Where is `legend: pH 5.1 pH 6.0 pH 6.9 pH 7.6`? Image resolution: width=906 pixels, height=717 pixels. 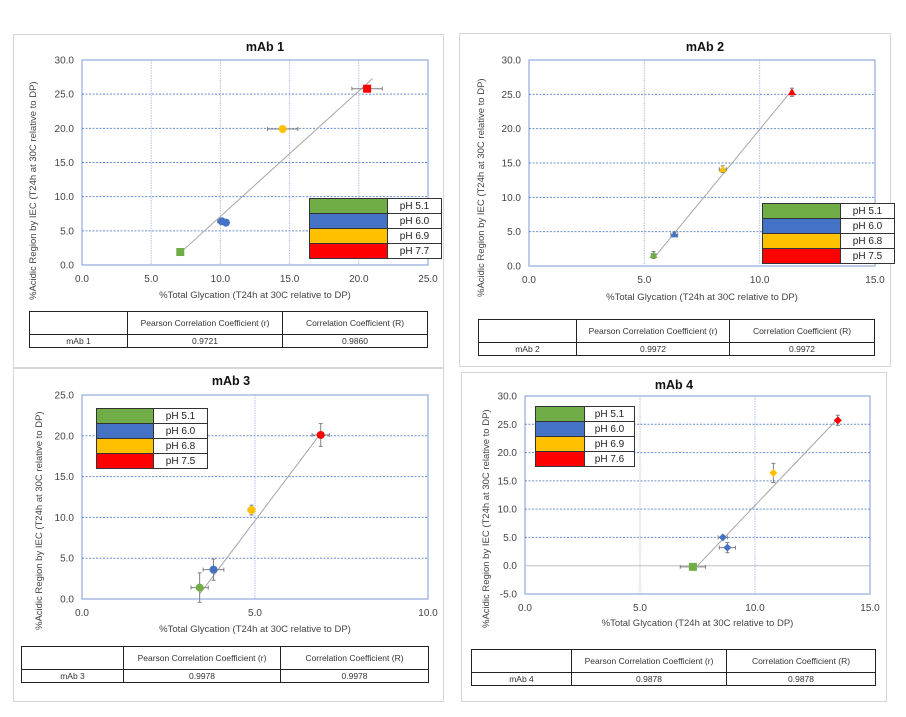
legend: pH 5.1 pH 6.0 pH 6.9 pH 7.6 is located at coordinates (585, 436).